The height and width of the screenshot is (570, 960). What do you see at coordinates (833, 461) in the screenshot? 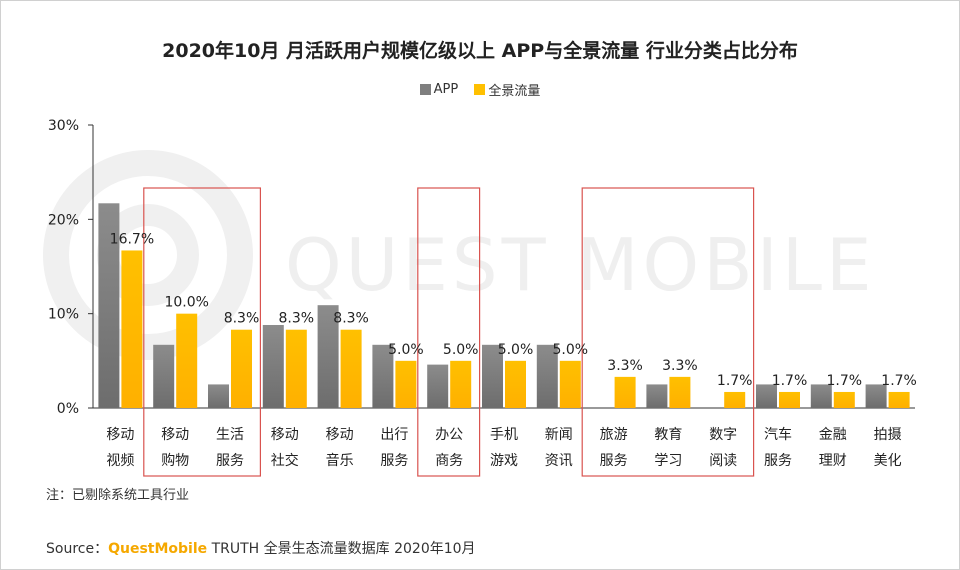
I see `category-label-line2: 理财` at bounding box center [833, 461].